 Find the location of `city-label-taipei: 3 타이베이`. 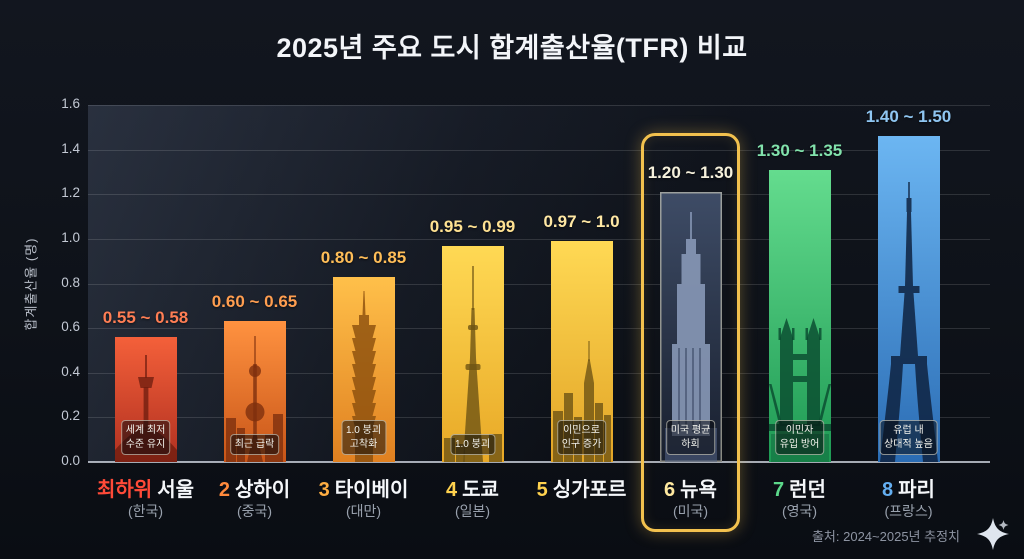

city-label-taipei: 3 타이베이 is located at coordinates (363, 487).